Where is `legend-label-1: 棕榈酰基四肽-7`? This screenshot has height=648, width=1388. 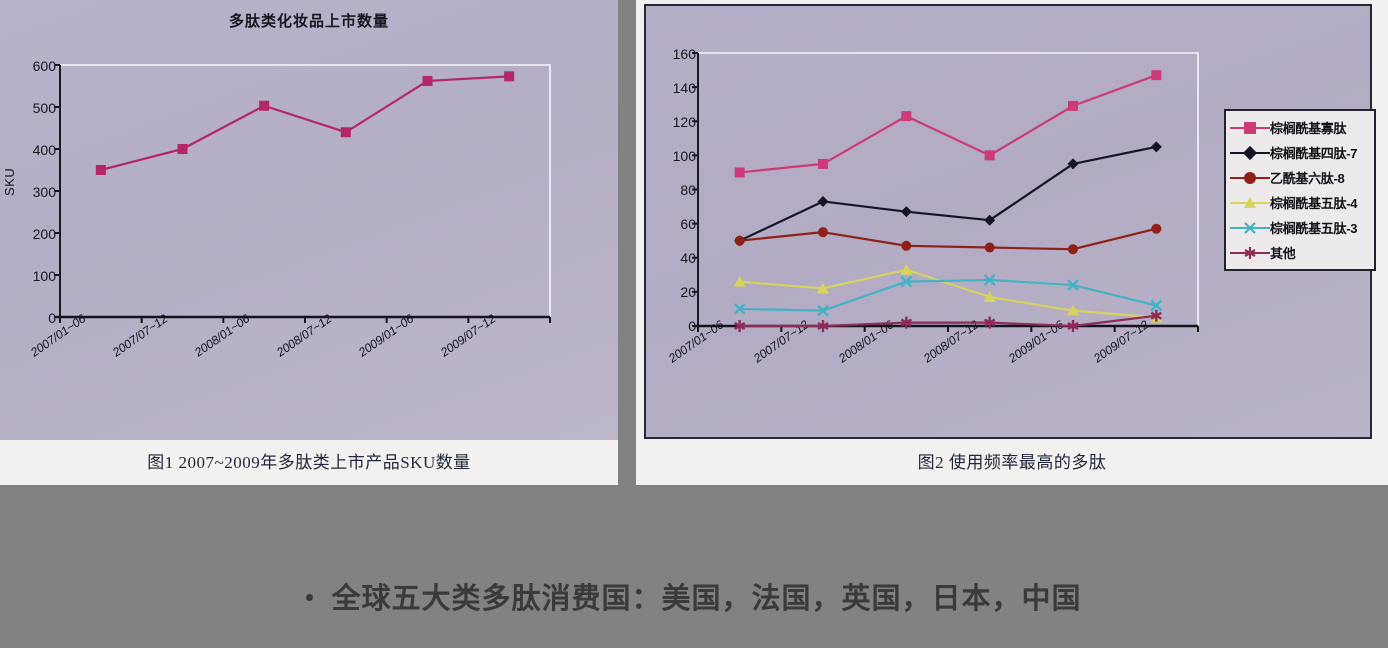 legend-label-1: 棕榈酰基四肽-7 is located at coordinates (1314, 153).